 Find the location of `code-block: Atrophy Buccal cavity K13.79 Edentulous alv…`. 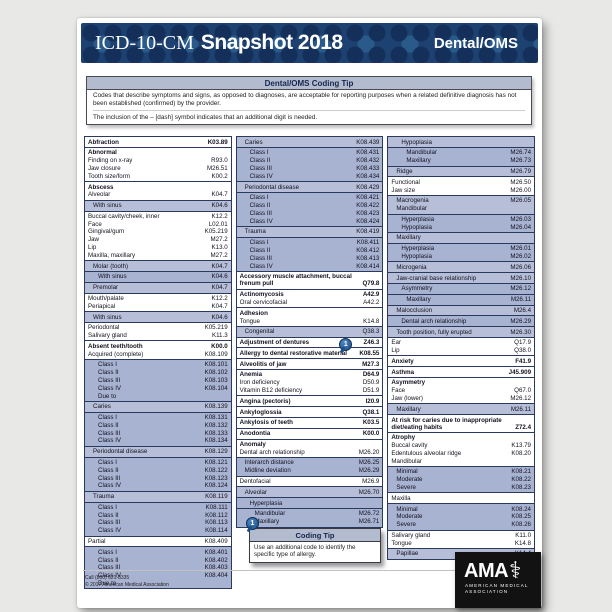

code-block: Atrophy Buccal cavity K13.79 Edentulous alv… is located at coordinates (461, 449).